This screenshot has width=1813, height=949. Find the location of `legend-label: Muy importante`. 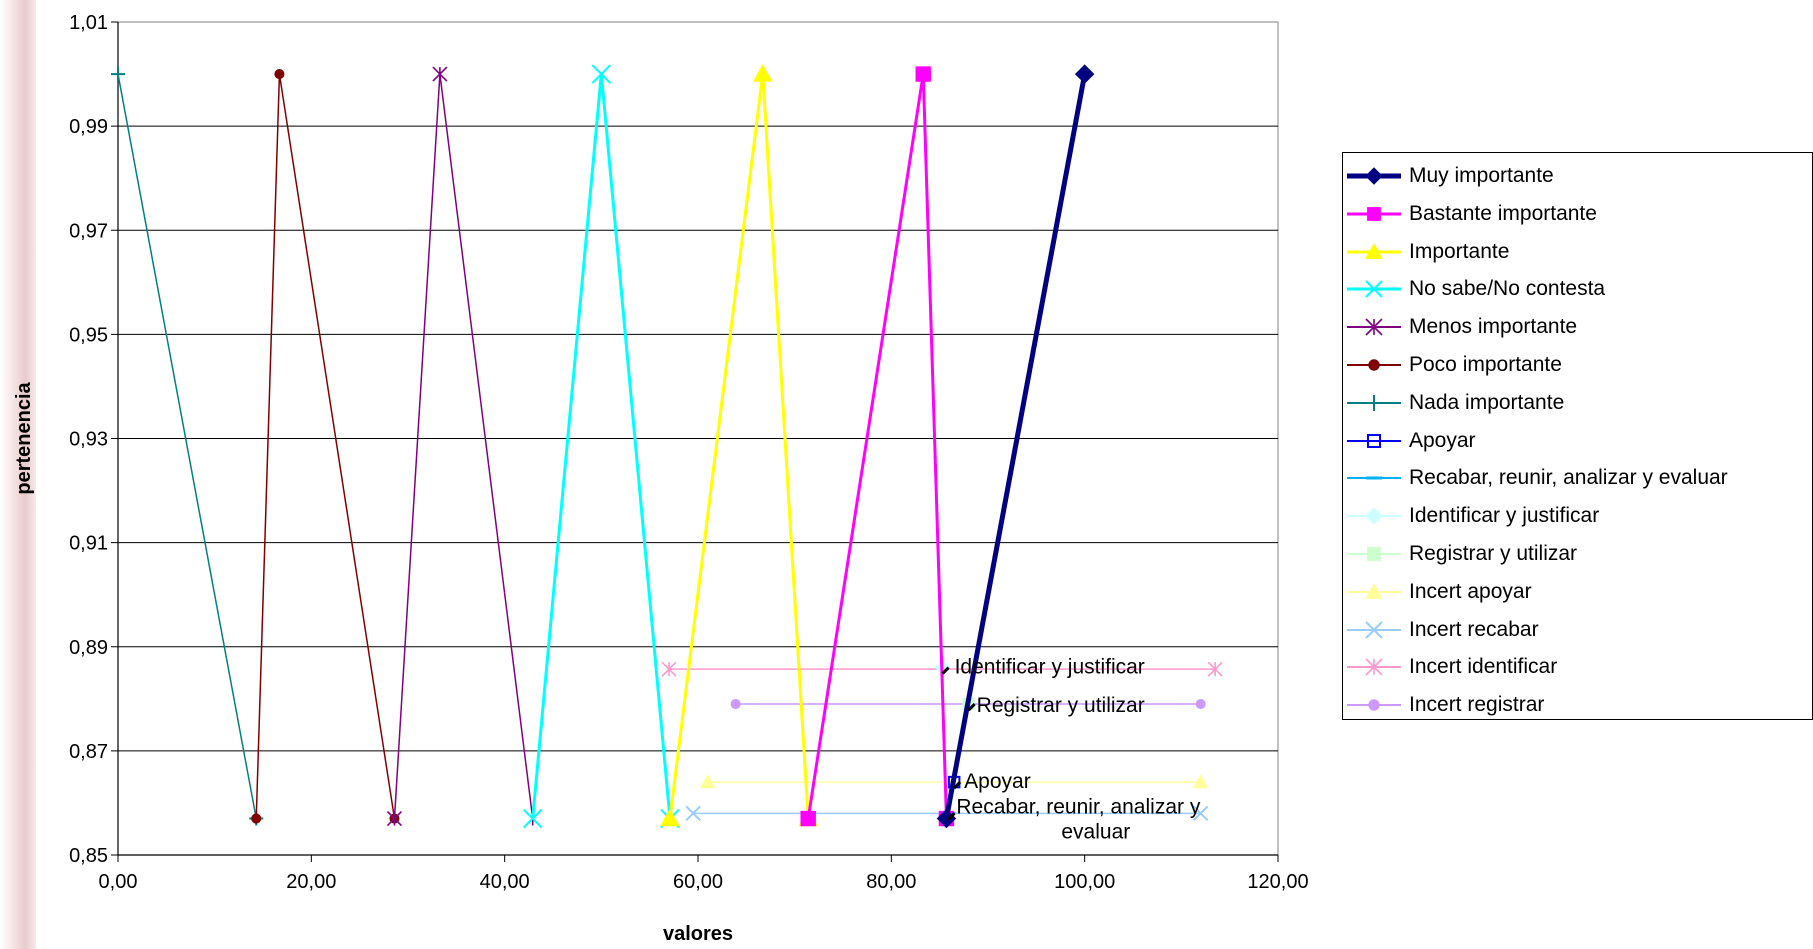

legend-label: Muy importante is located at coordinates (1481, 175).